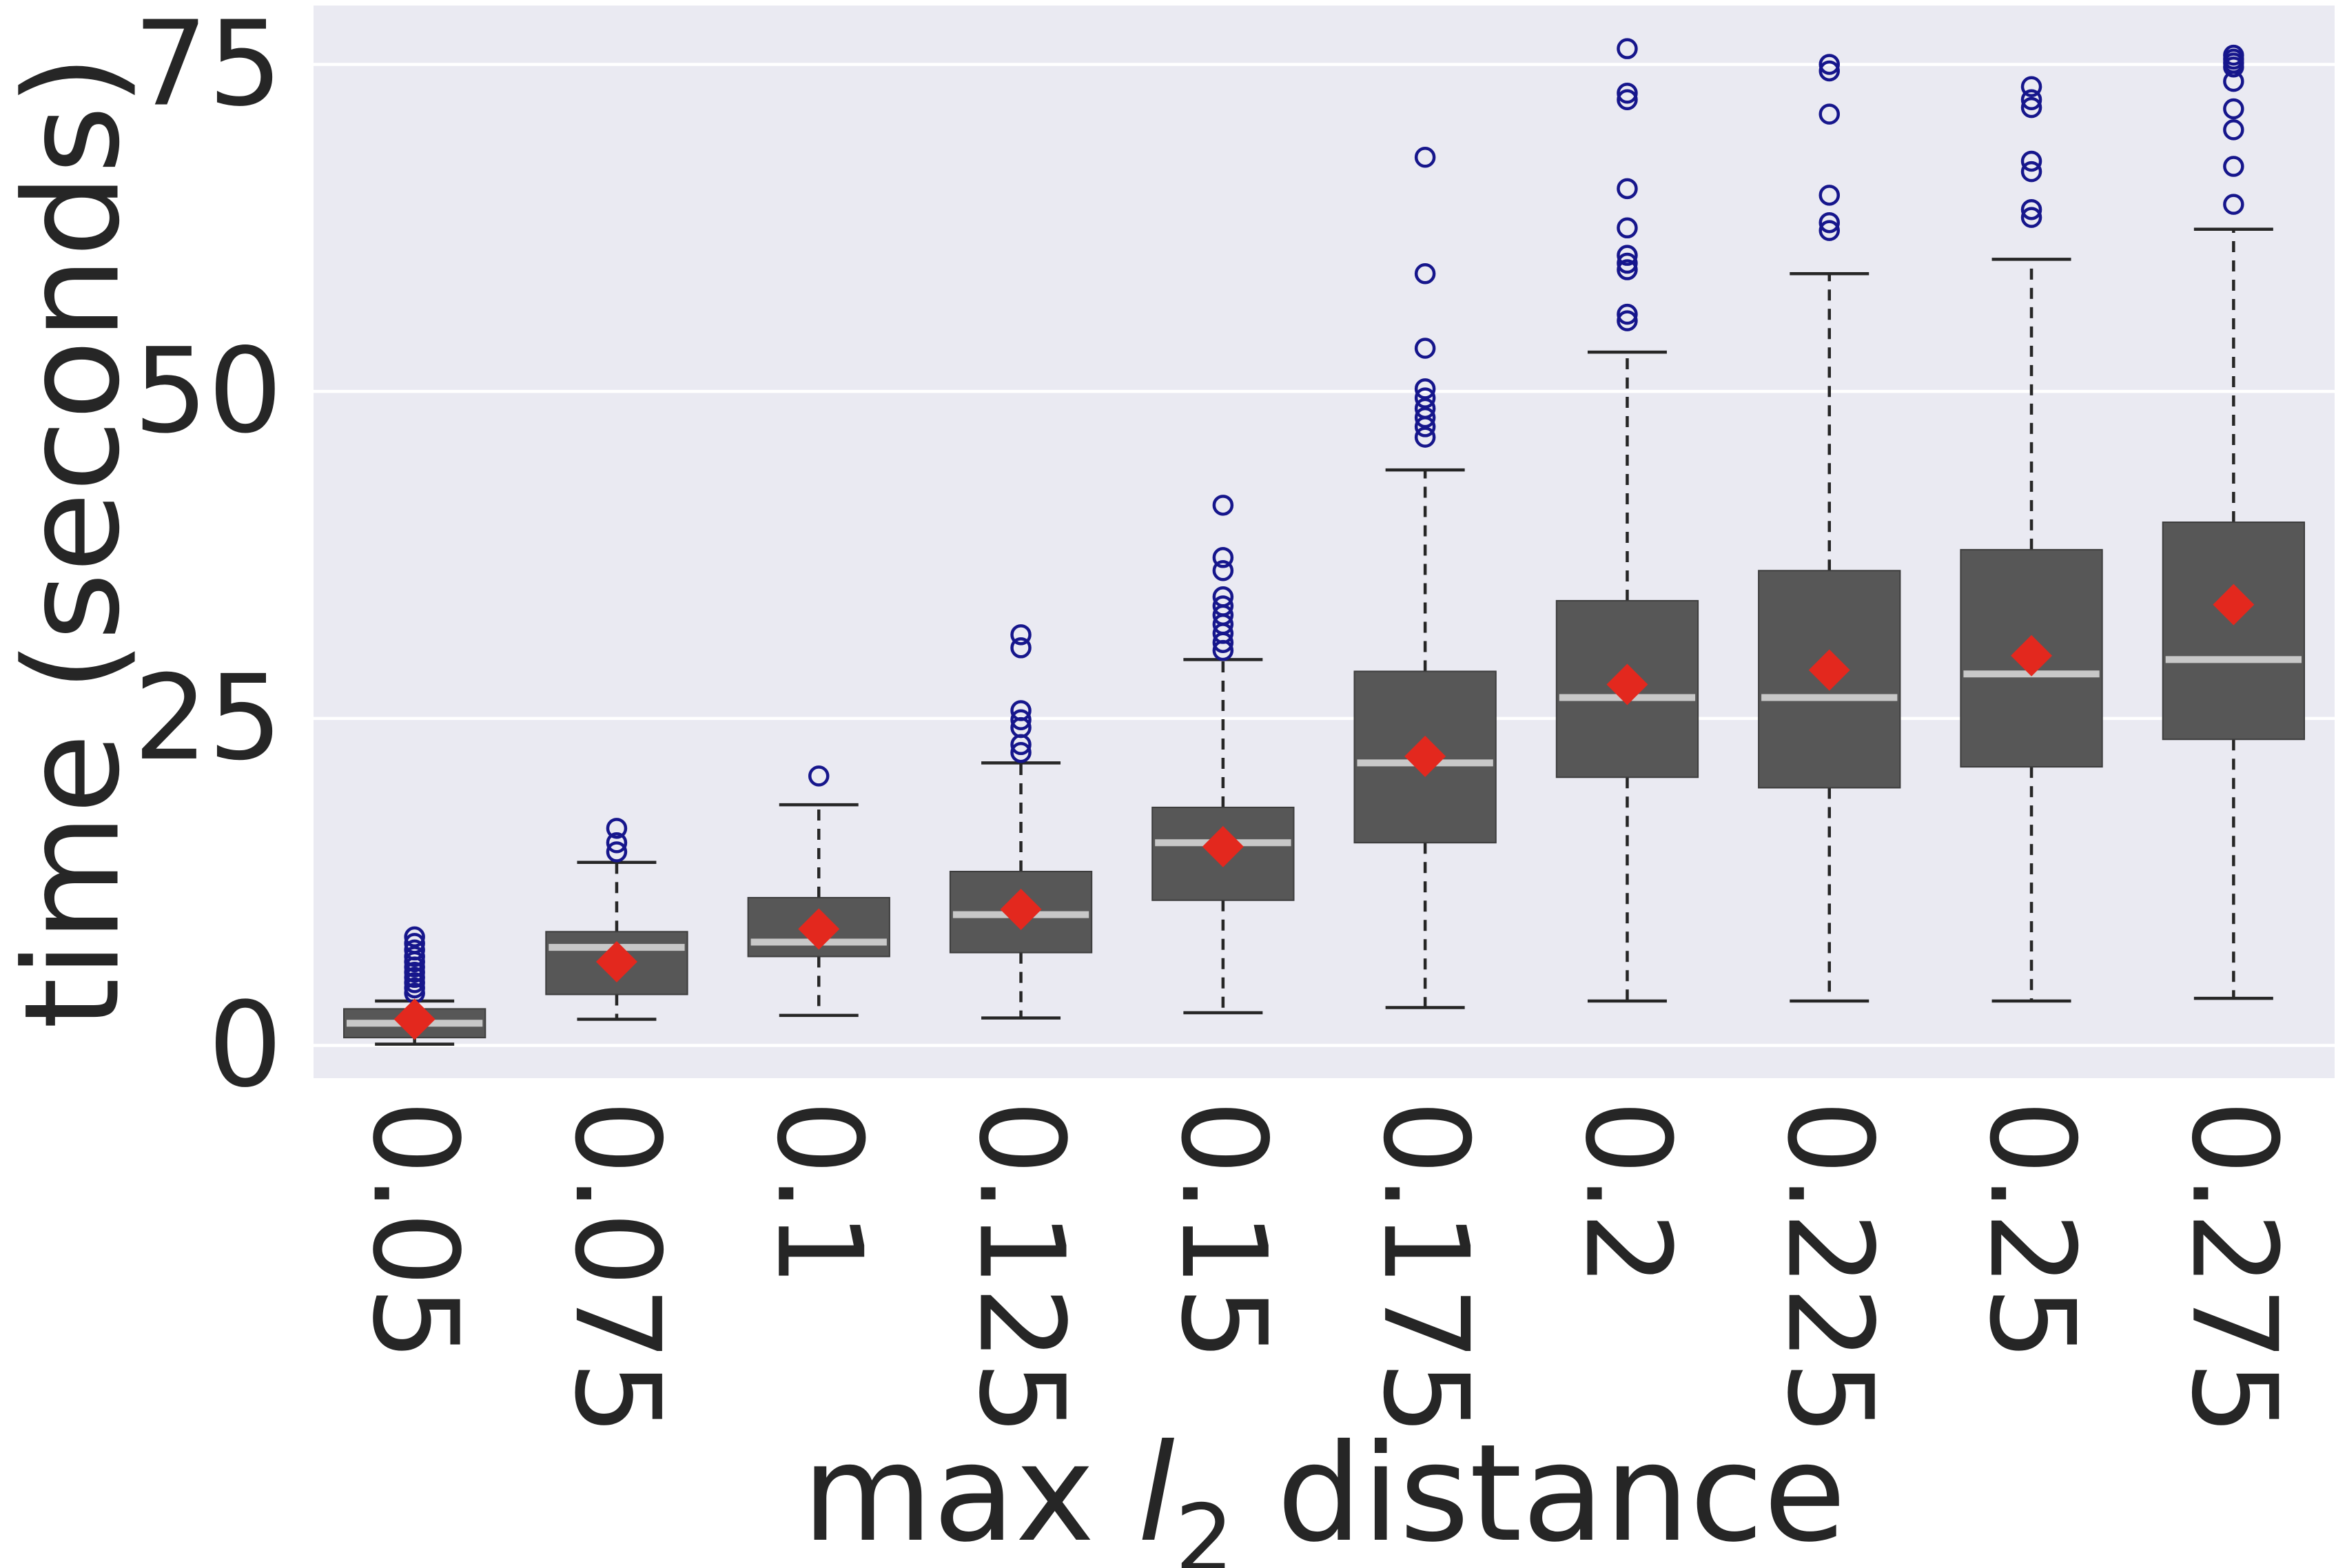 The image size is (2336, 1568). What do you see at coordinates (245, 1046) in the screenshot?
I see `y-tick-label: 0` at bounding box center [245, 1046].